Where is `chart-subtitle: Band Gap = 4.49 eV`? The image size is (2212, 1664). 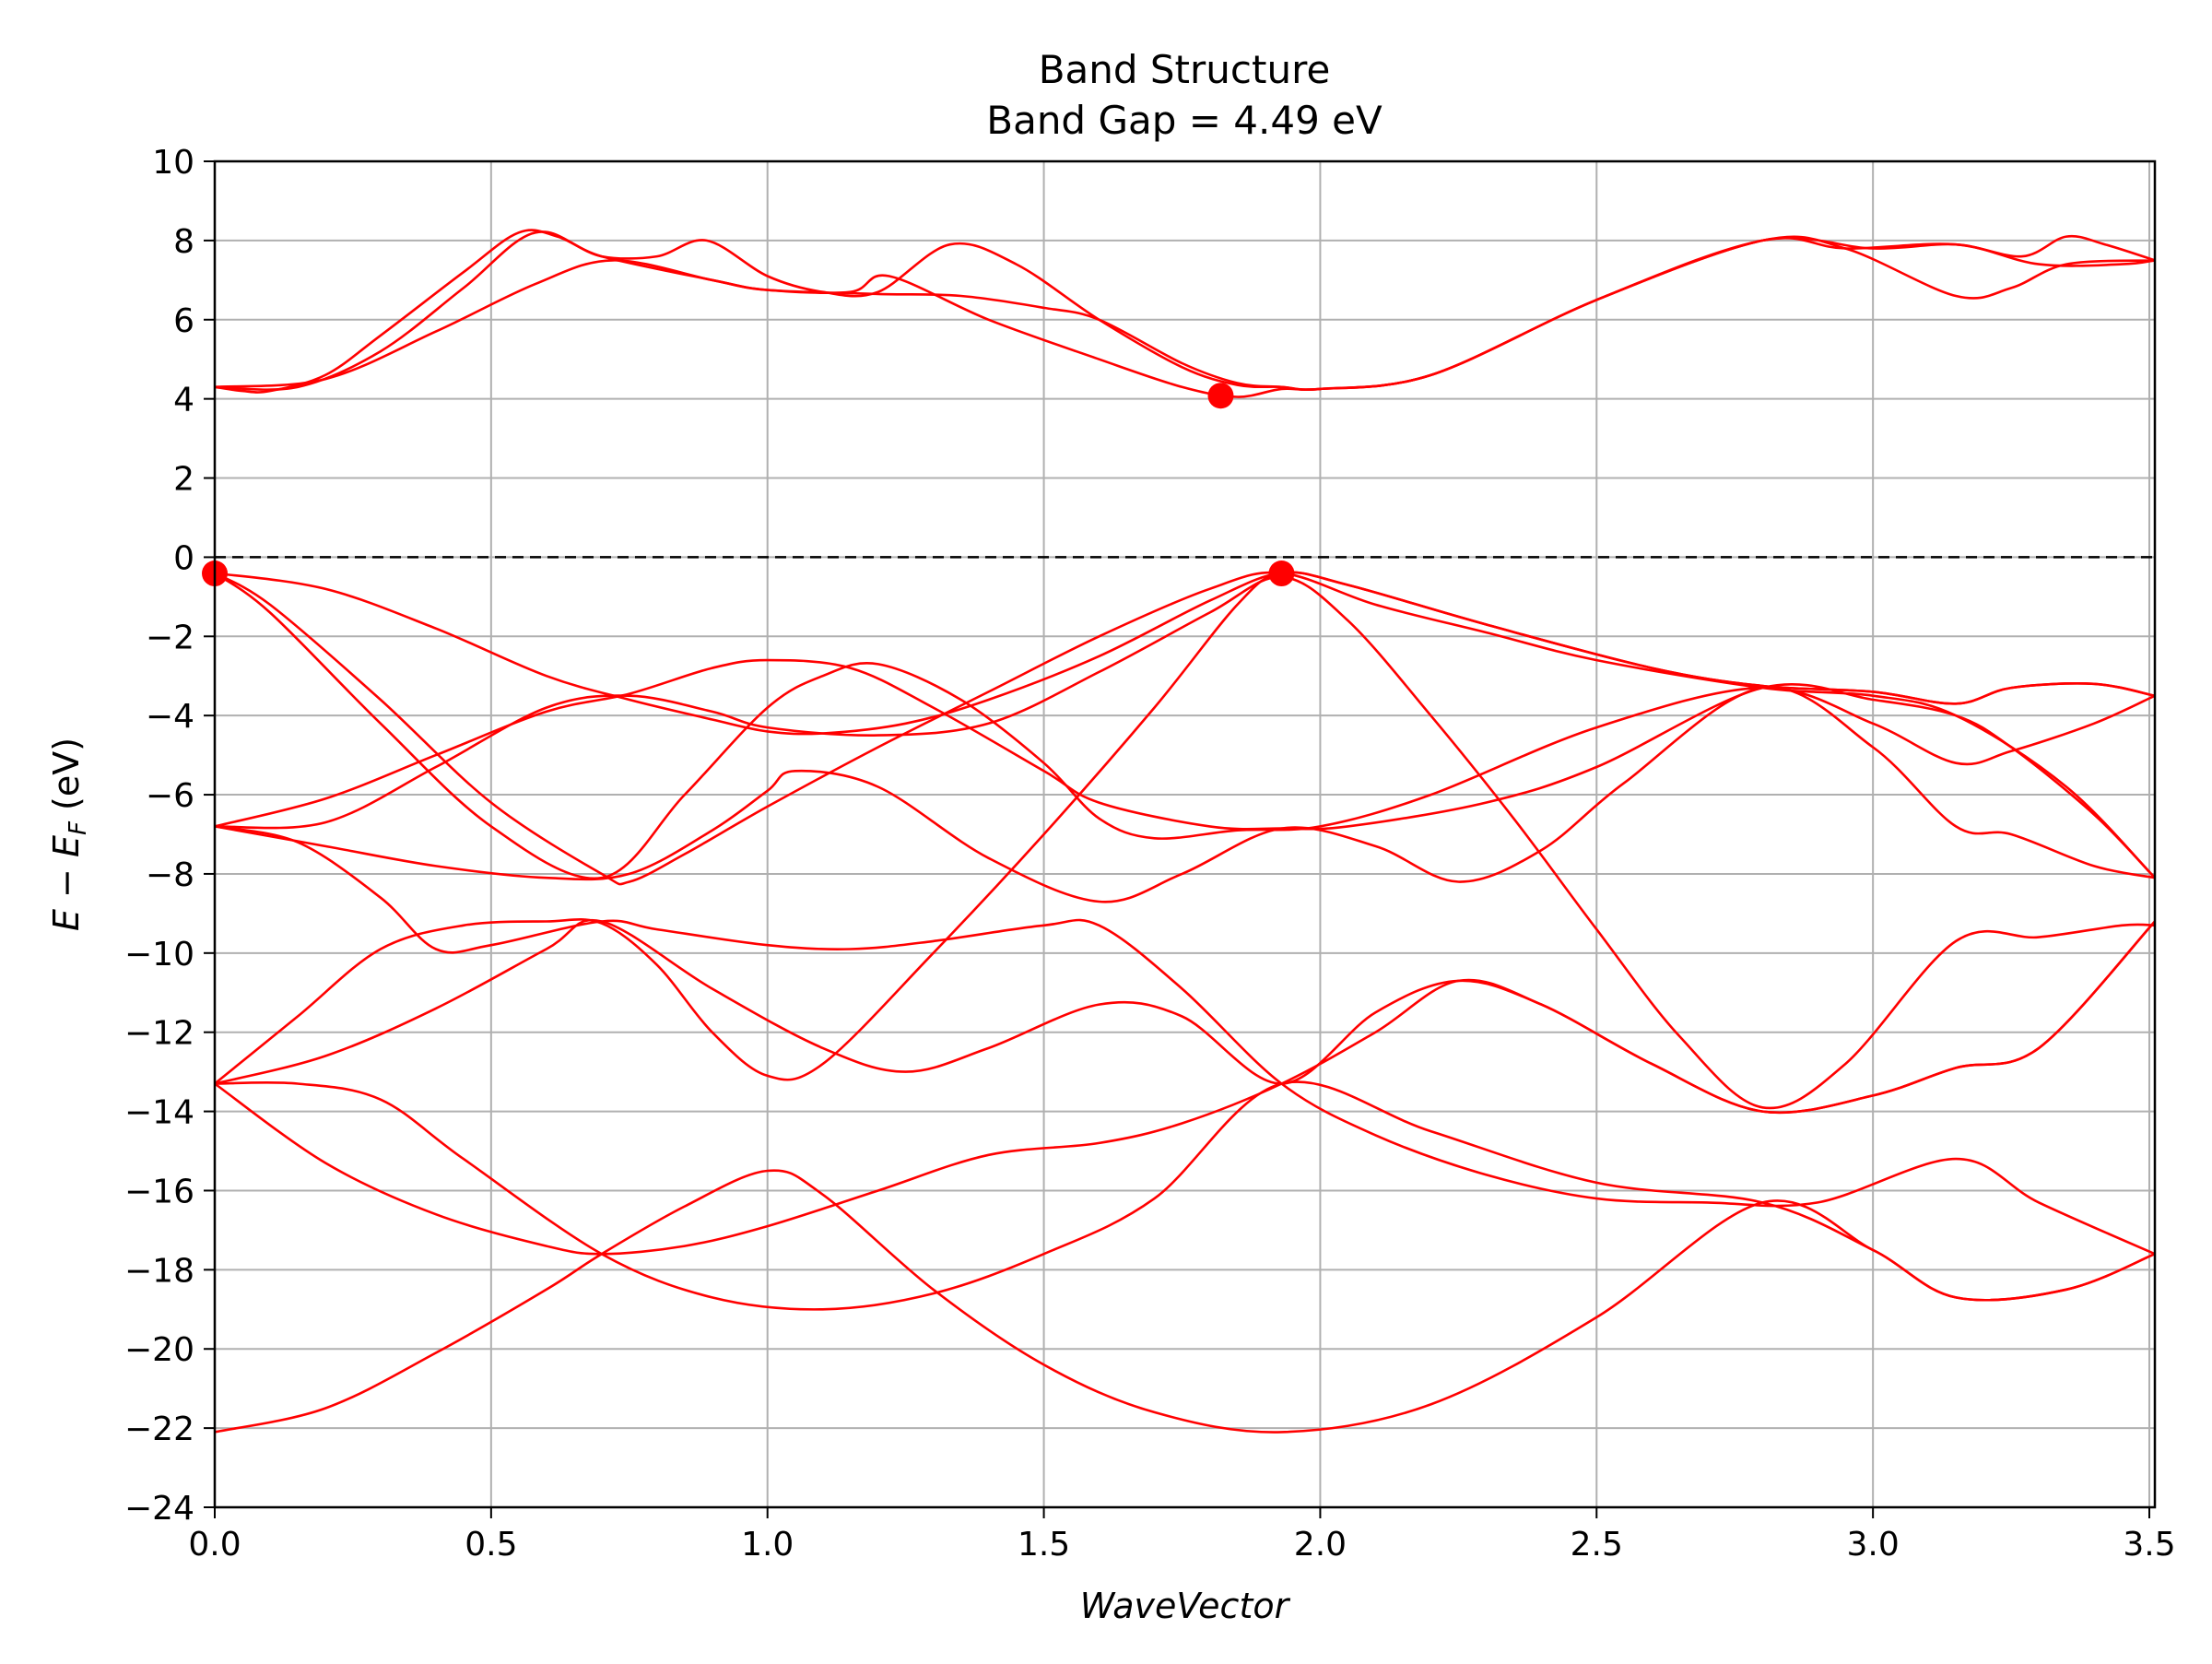
chart-subtitle: Band Gap = 4.49 eV is located at coordinates (1184, 120).